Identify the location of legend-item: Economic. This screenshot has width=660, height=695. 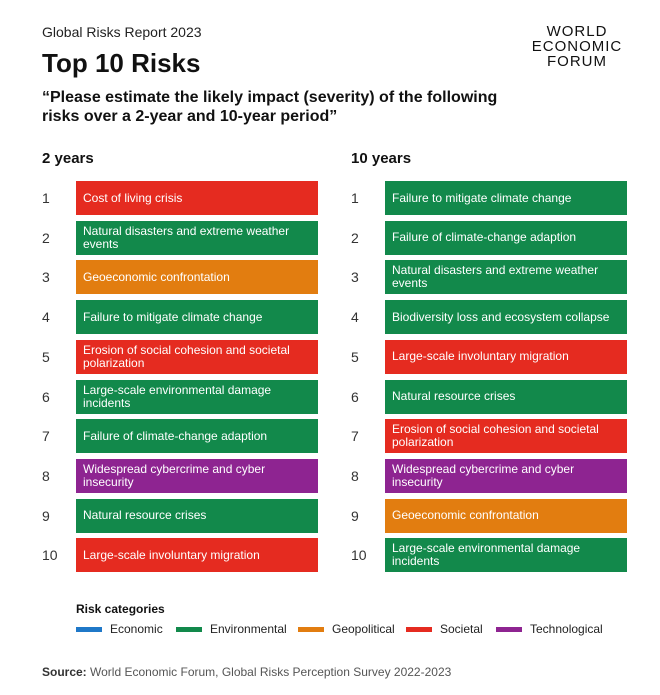
(119, 630).